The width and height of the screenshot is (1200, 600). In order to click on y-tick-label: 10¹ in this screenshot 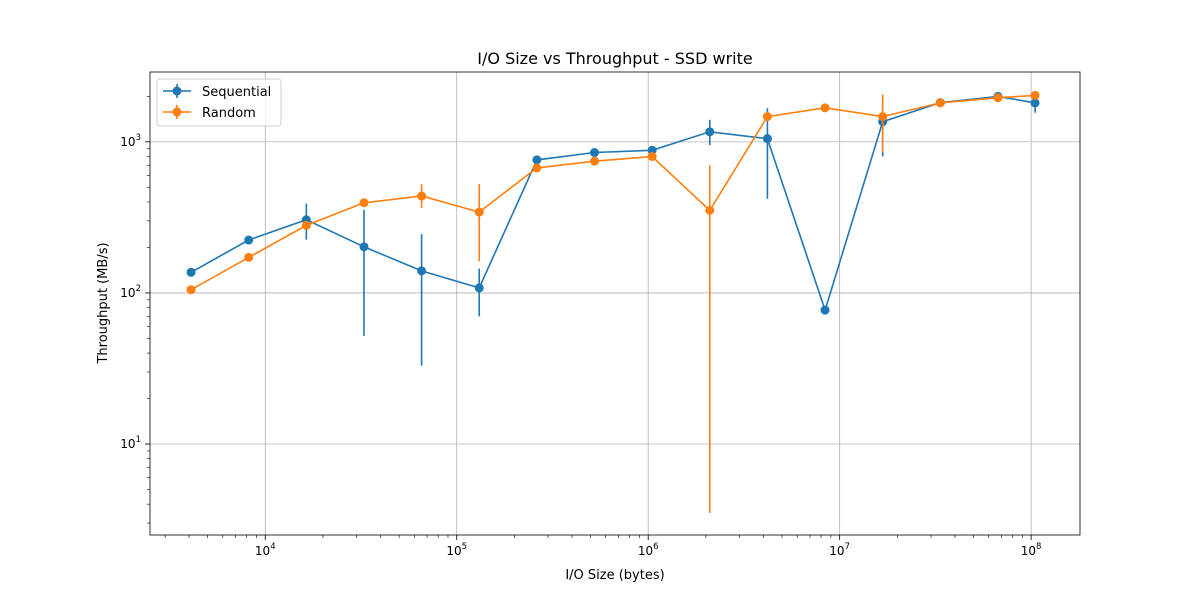, I will do `click(130, 443)`.